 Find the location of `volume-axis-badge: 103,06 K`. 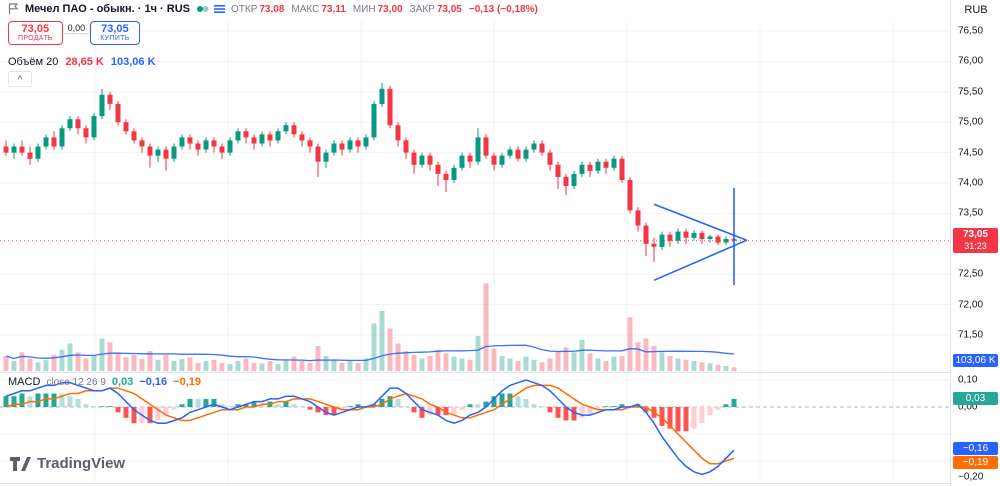

volume-axis-badge: 103,06 K is located at coordinates (975, 360).